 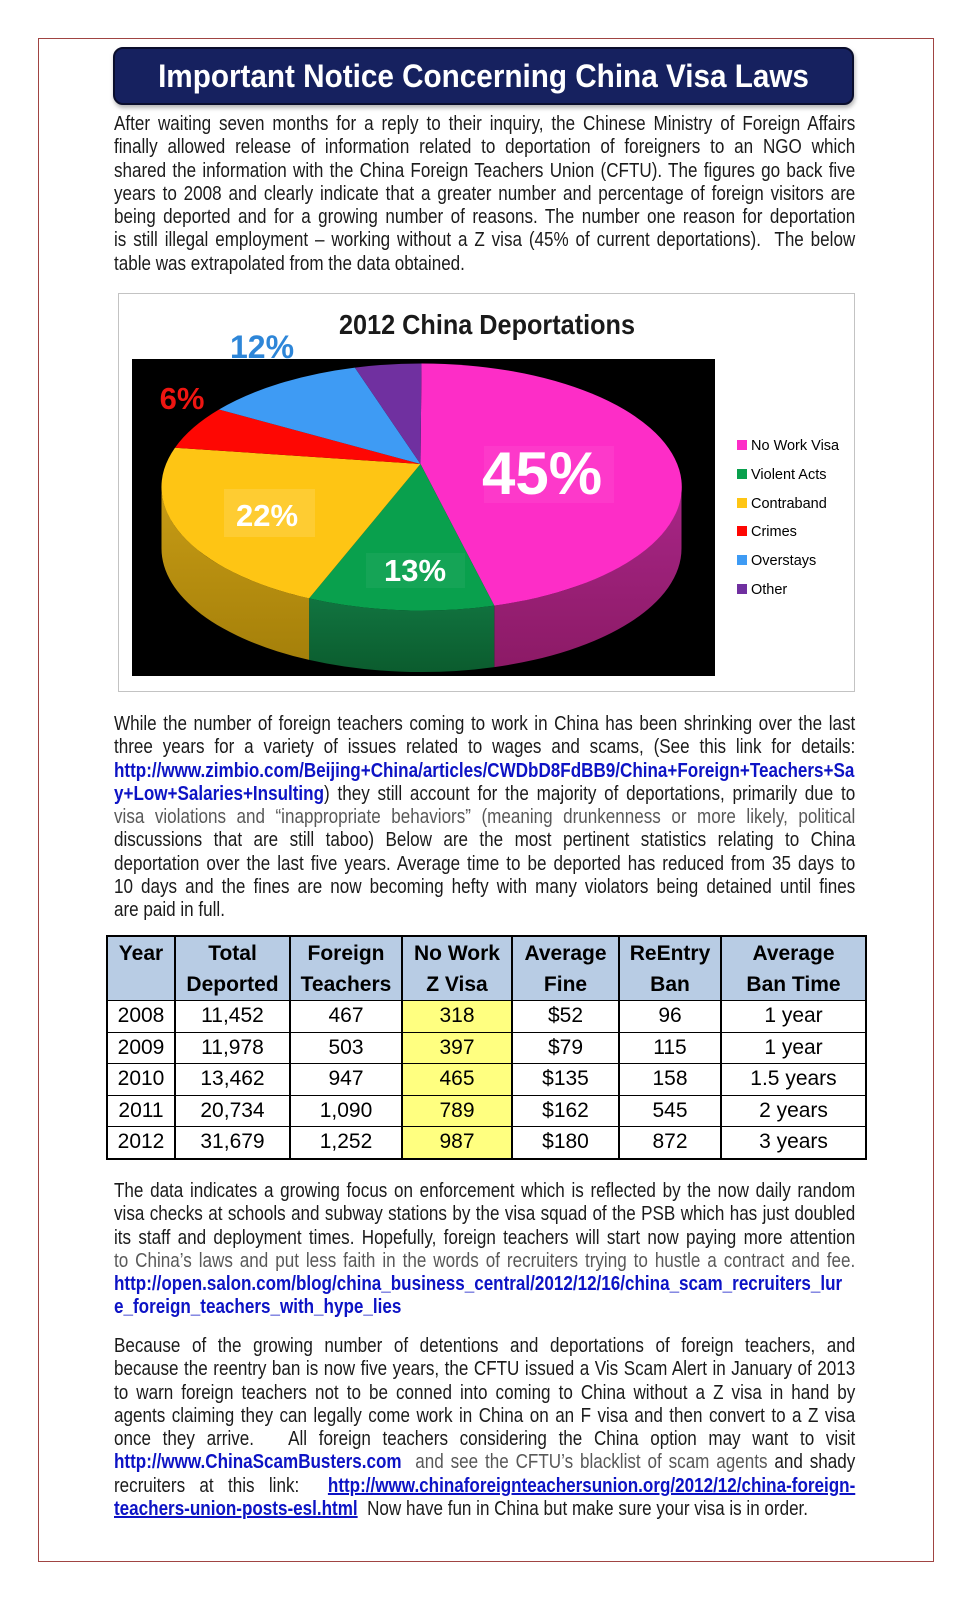 What do you see at coordinates (769, 590) in the screenshot?
I see `svg-text: Other` at bounding box center [769, 590].